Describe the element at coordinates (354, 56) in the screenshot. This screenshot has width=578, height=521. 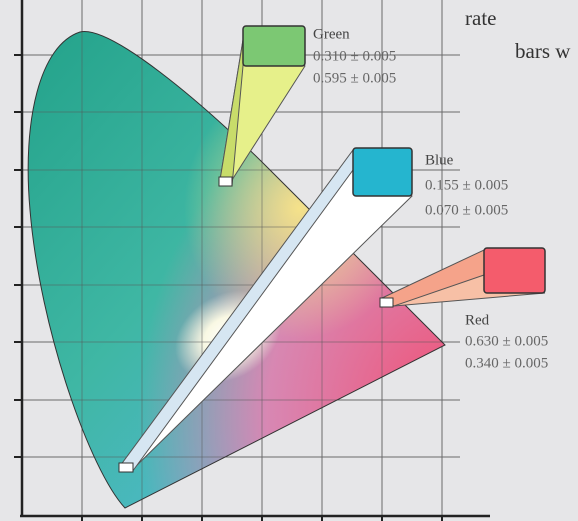
I see `callout-x: 0.310 ± 0.005` at that location.